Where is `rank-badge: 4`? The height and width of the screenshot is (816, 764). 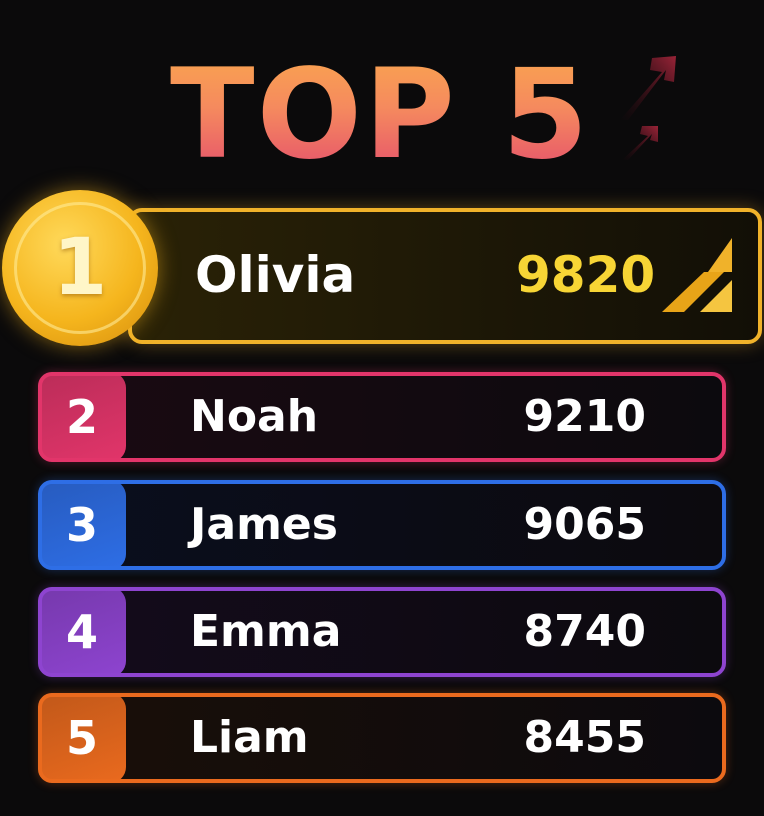 rank-badge: 4 is located at coordinates (82, 632).